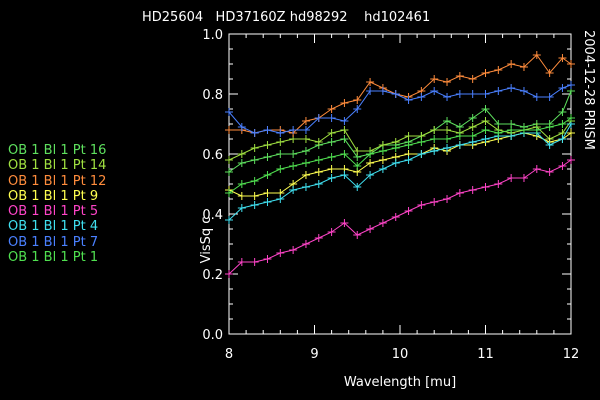  I want to click on legend-item: OB 1 Bl 1 Pt 14, so click(57, 166).